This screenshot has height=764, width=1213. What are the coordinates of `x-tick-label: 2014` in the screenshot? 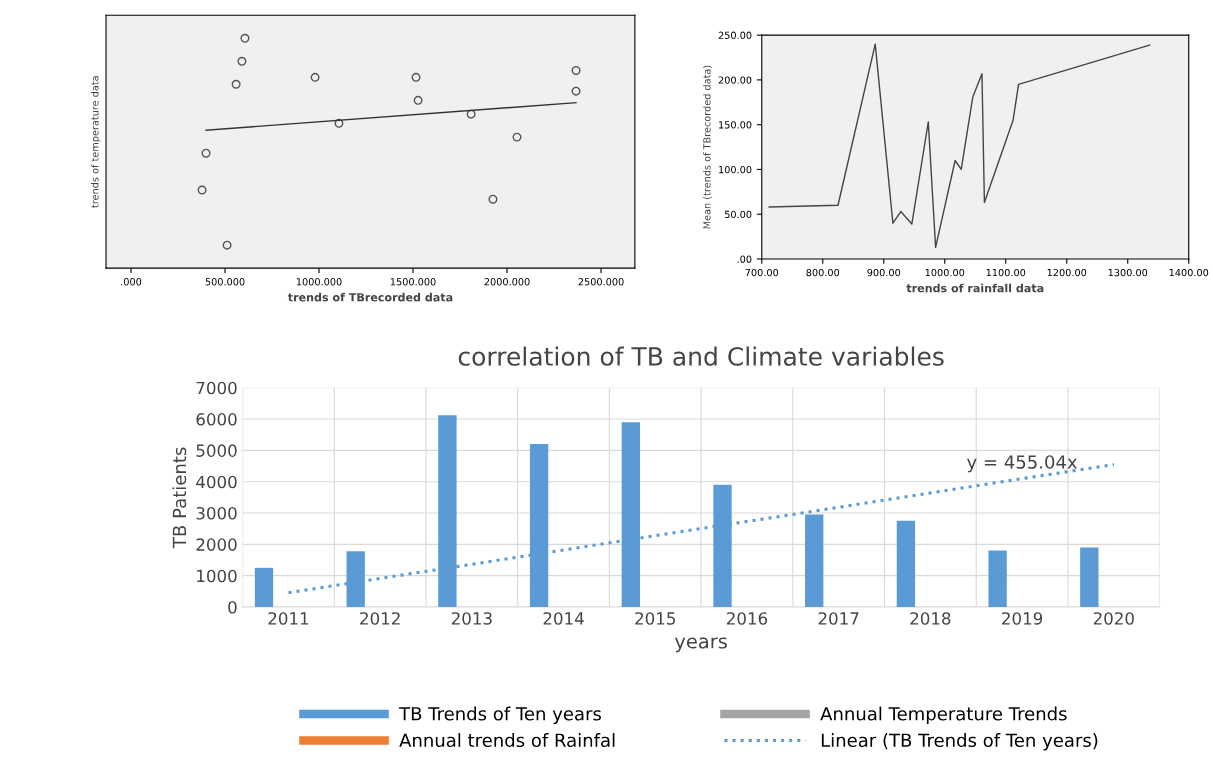 It's located at (563, 618).